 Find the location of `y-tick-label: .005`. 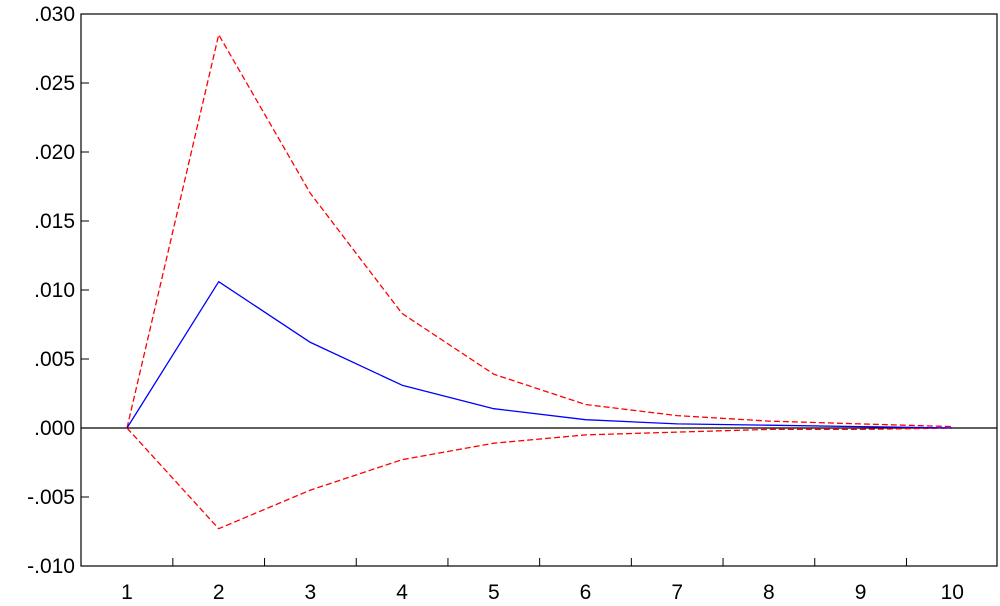

y-tick-label: .005 is located at coordinates (54, 359).